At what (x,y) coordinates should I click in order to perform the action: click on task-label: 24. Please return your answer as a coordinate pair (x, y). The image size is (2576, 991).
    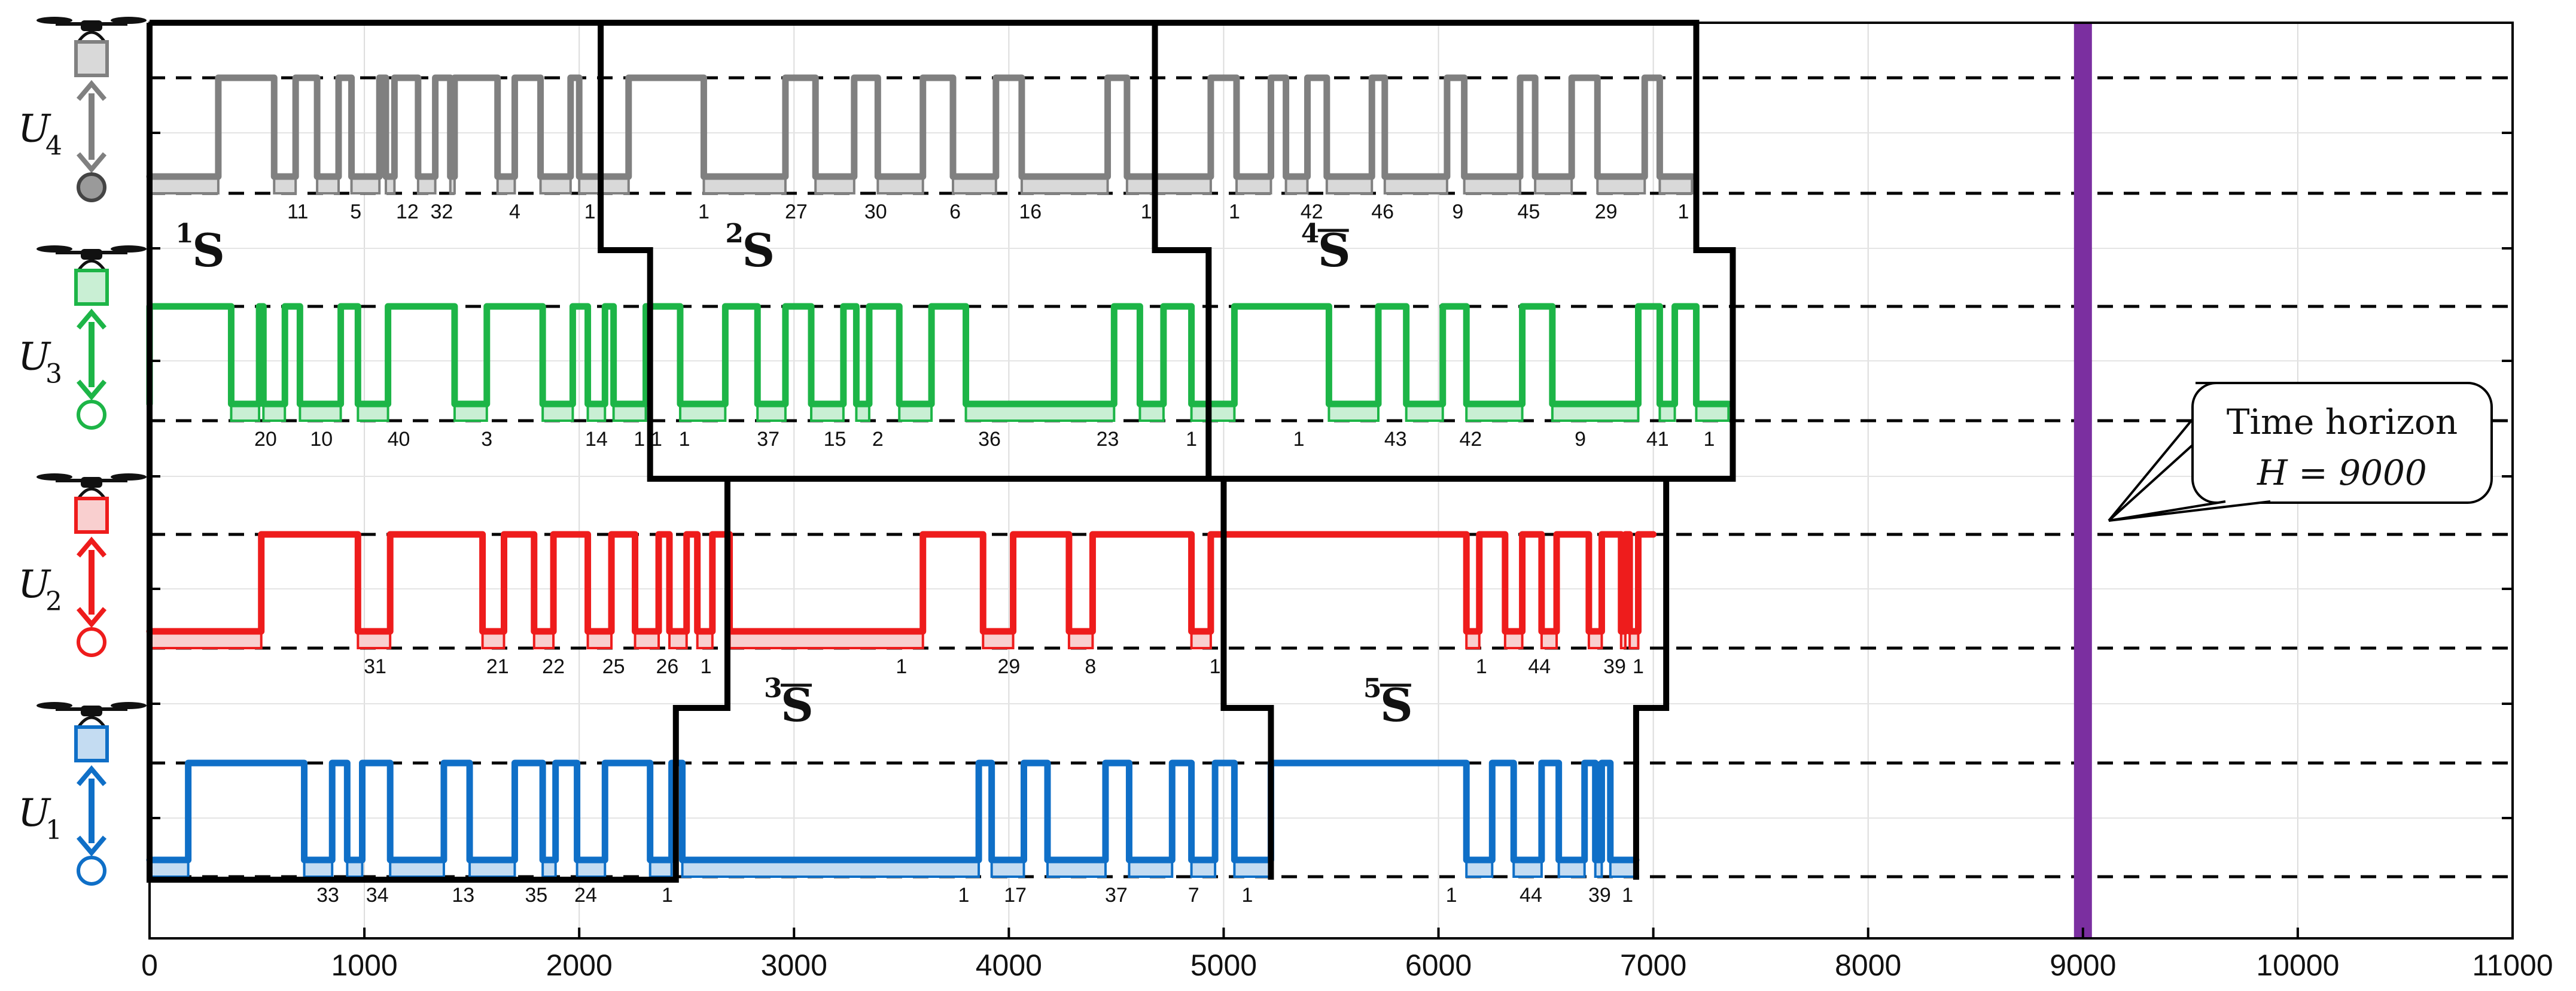
    Looking at the image, I should click on (585, 895).